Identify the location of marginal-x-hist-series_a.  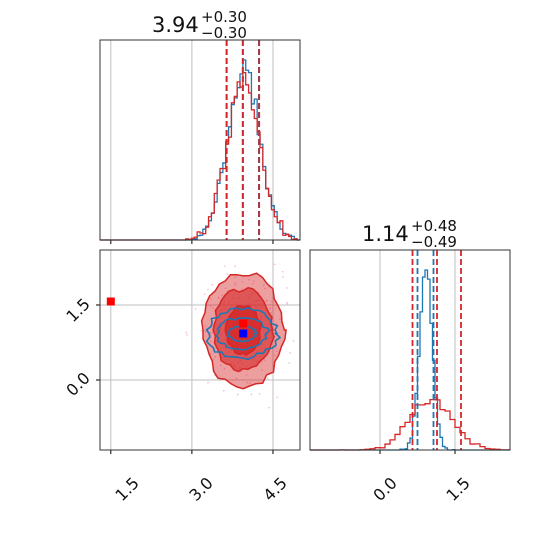
(200, 150).